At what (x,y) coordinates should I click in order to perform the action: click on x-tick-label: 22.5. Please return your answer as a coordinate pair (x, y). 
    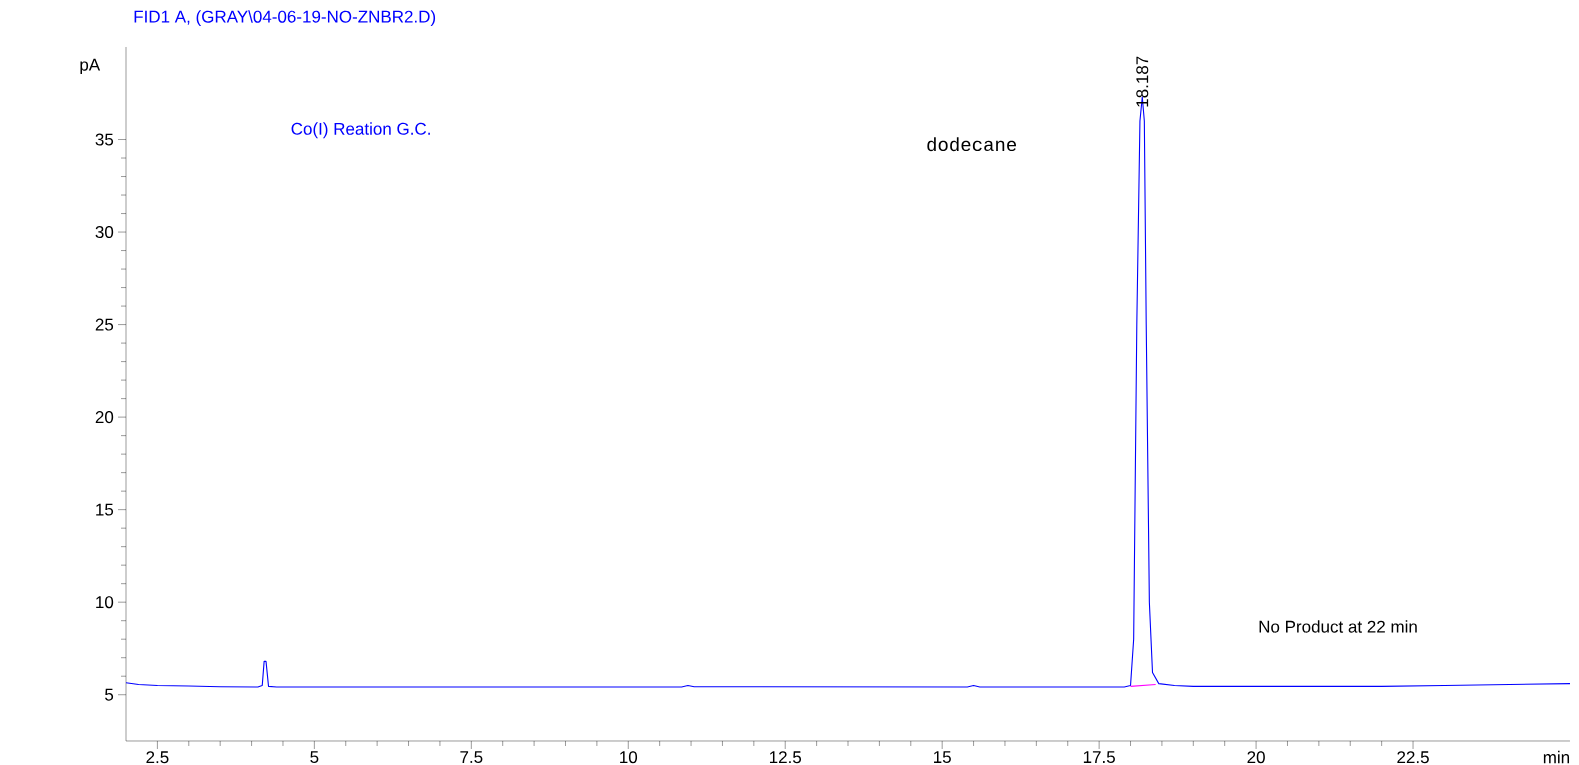
    Looking at the image, I should click on (1413, 757).